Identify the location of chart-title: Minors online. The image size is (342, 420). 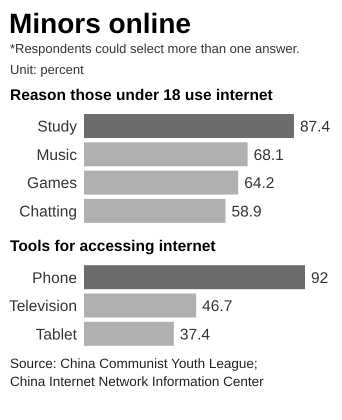
(100, 23).